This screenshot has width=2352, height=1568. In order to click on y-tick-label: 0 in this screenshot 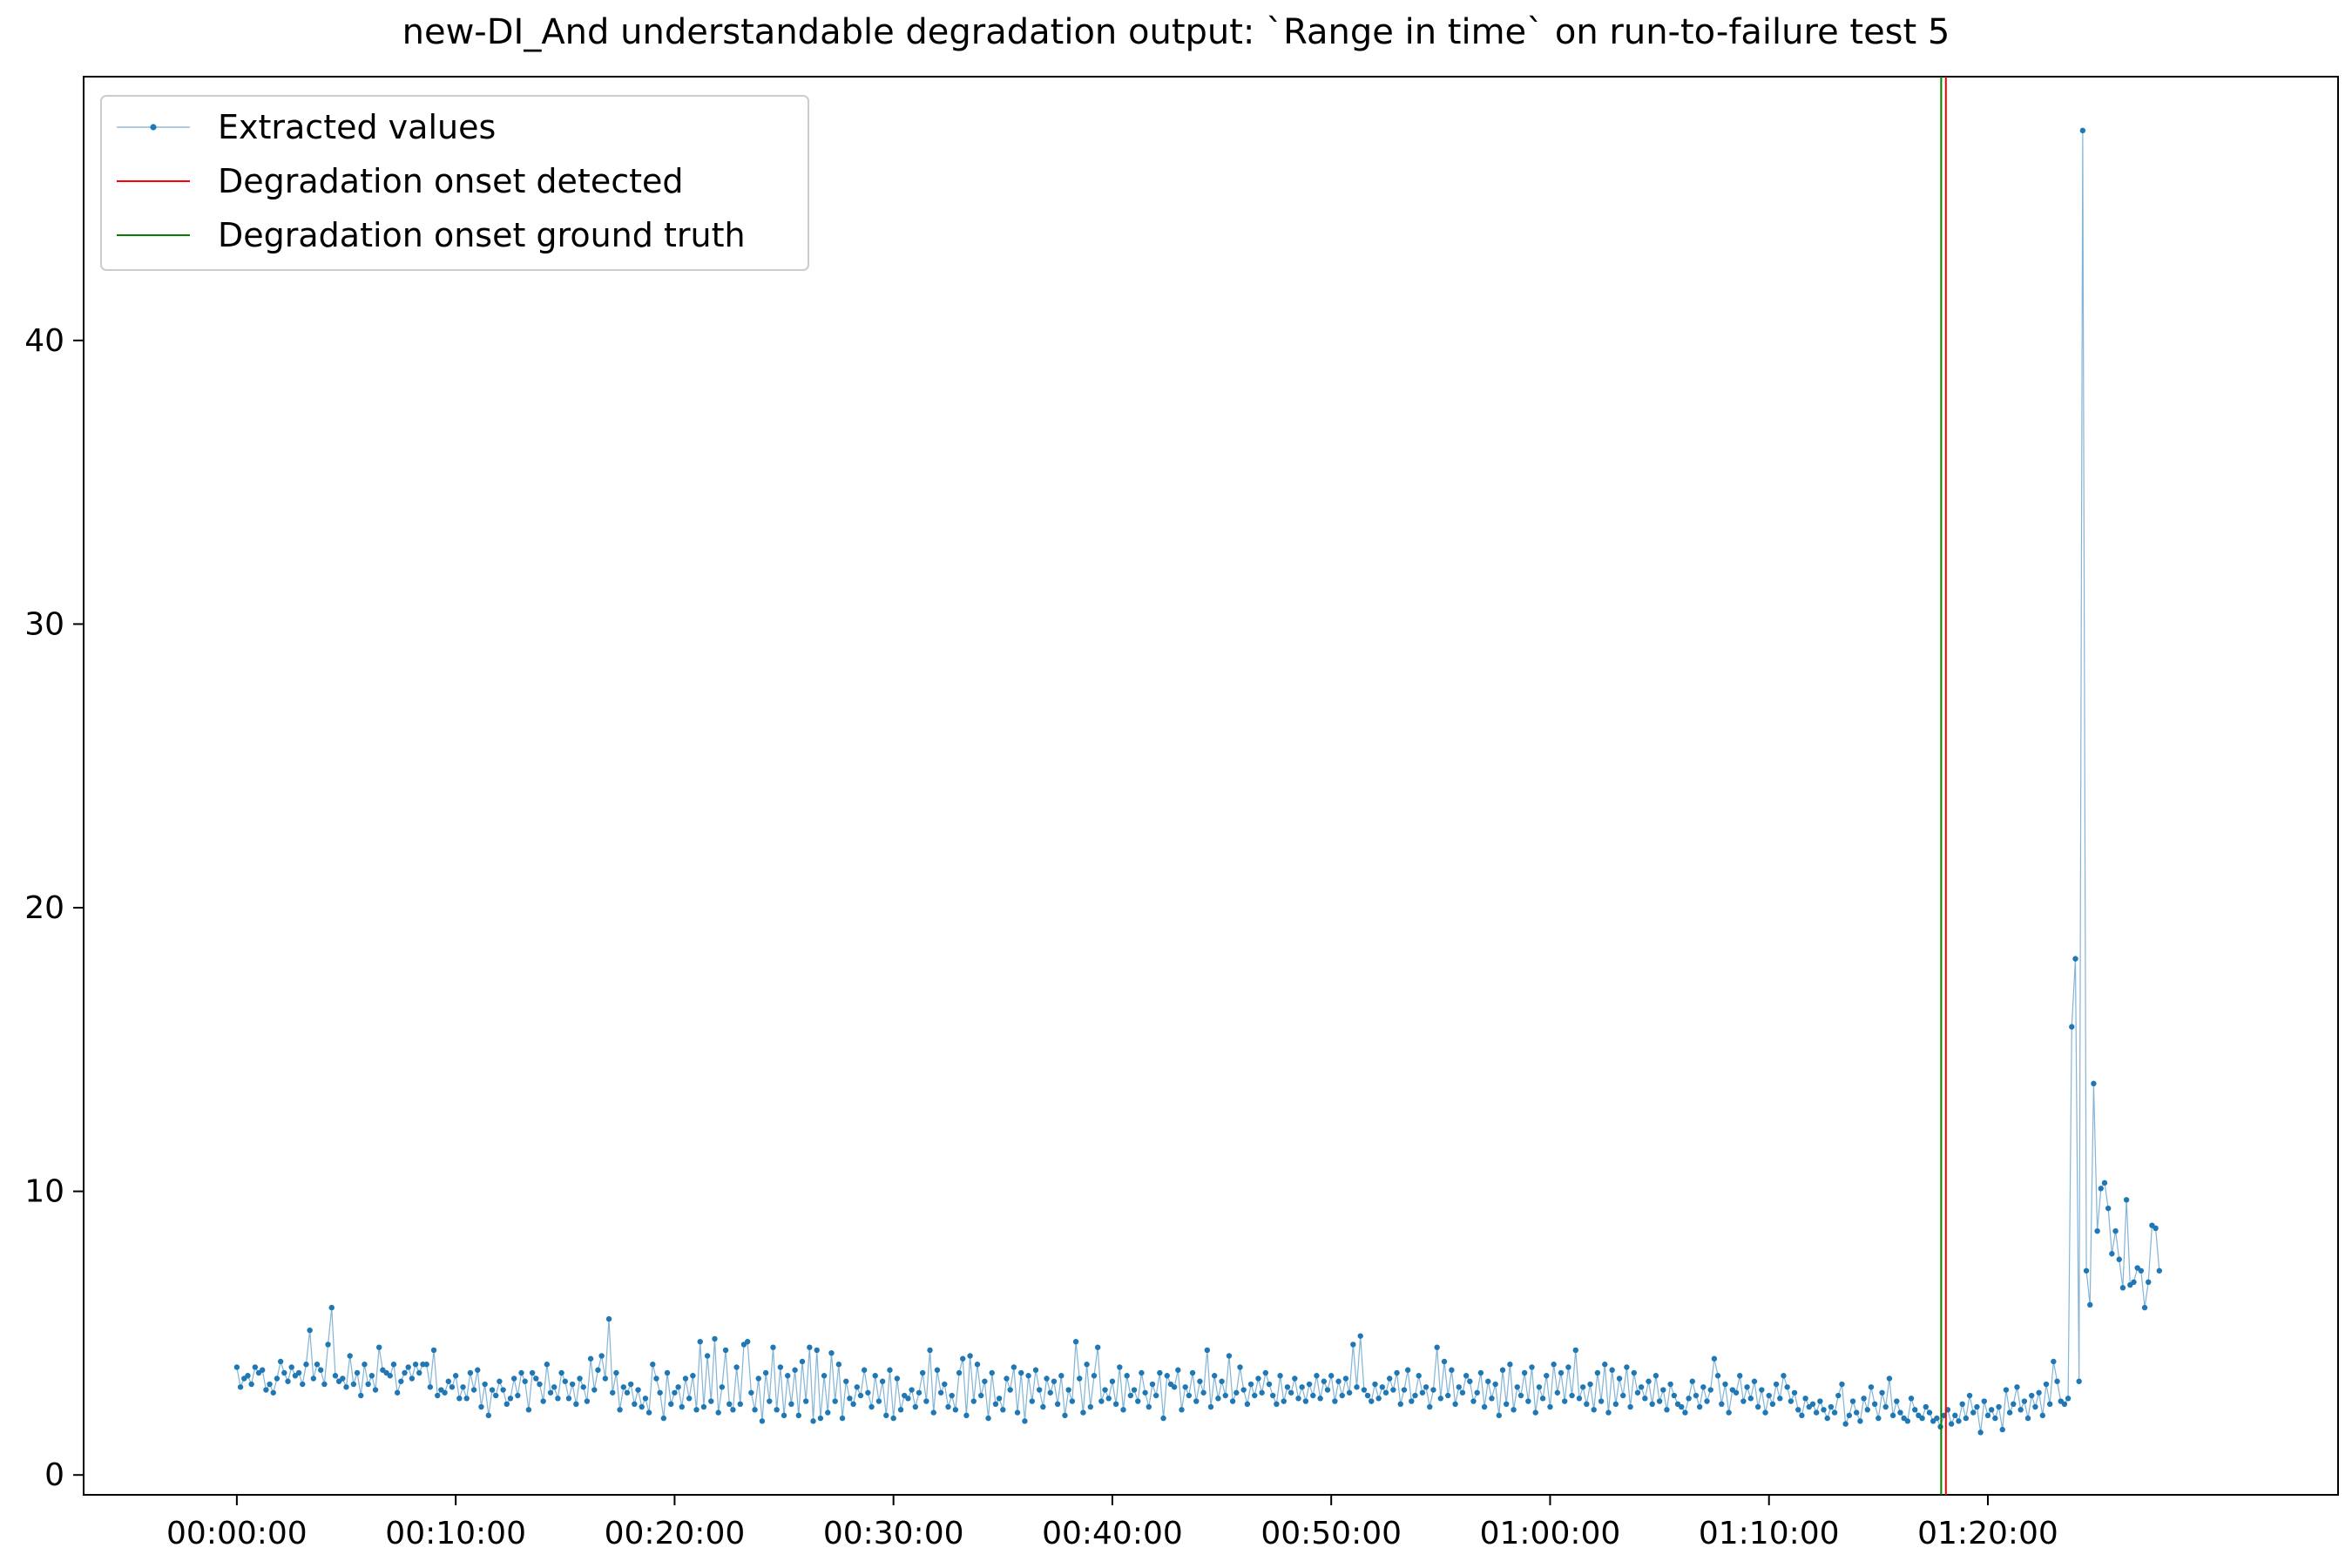, I will do `click(54, 1475)`.